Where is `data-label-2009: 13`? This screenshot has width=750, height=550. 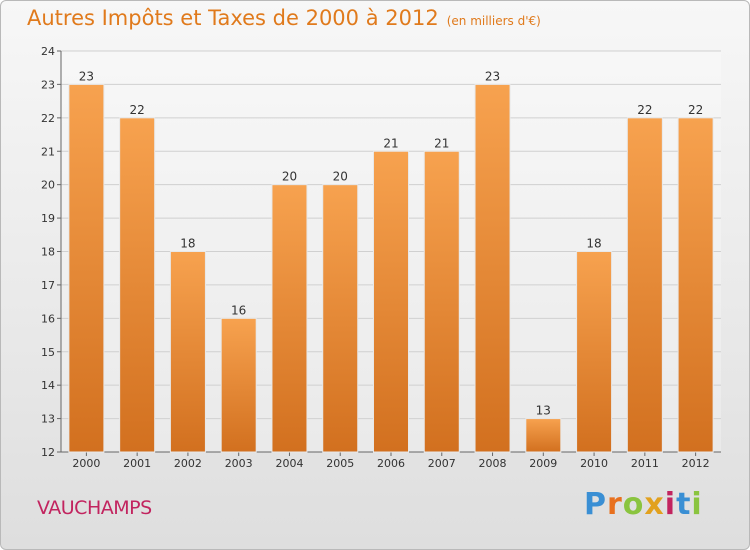 data-label-2009: 13 is located at coordinates (543, 411).